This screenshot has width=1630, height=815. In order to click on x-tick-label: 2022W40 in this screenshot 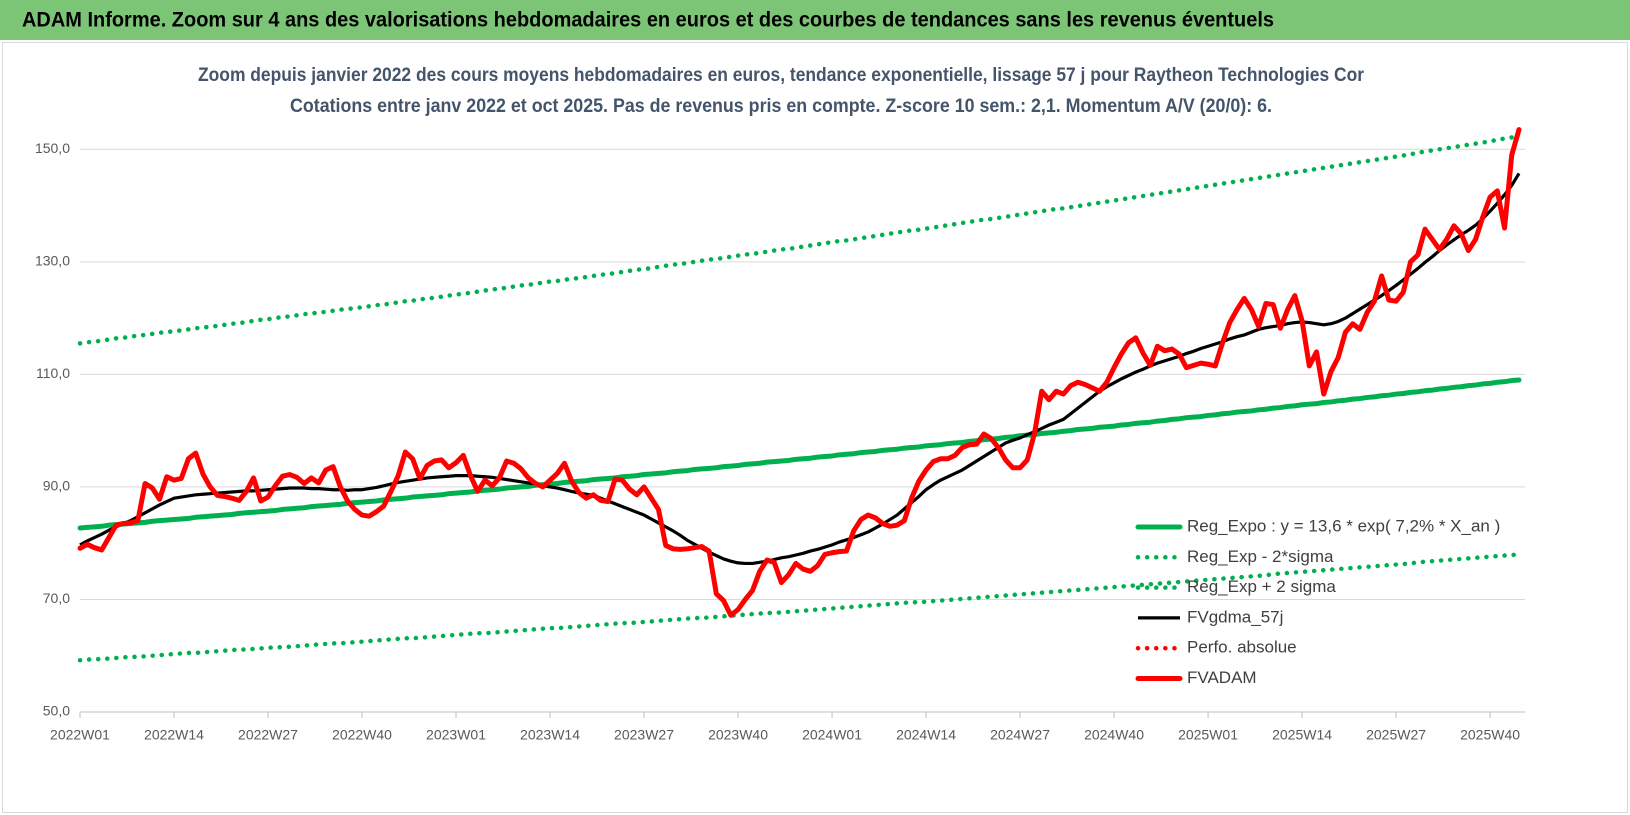, I will do `click(362, 735)`.